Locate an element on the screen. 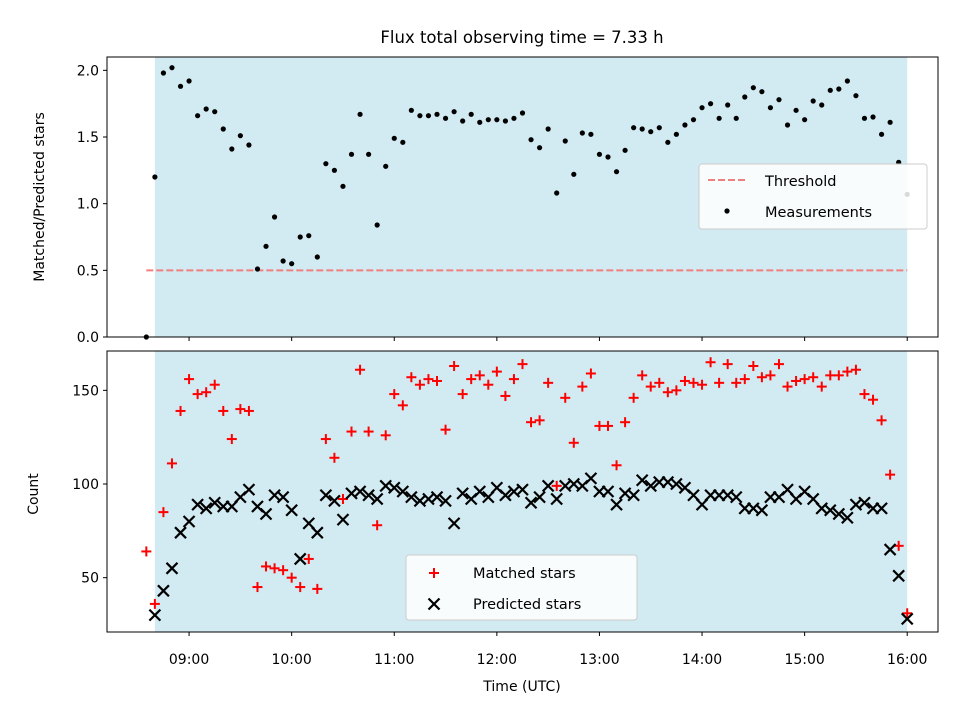 The image size is (960, 720). figure-title: Flux total observing time = 7.33 h is located at coordinates (521, 37).